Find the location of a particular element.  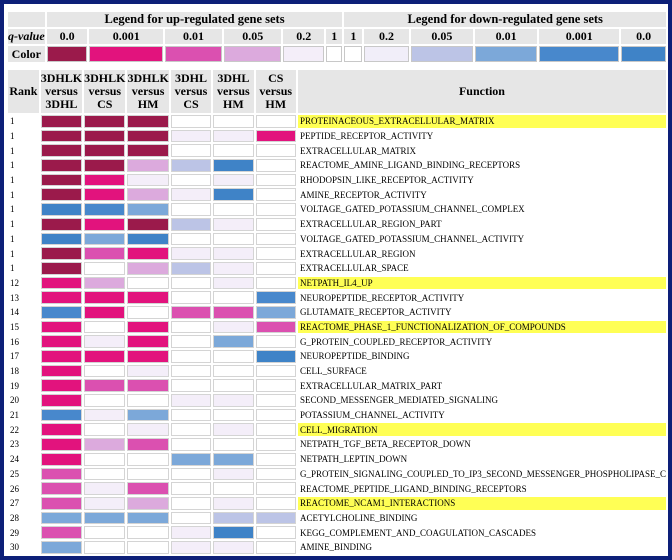

comparison-header-line3: HM is located at coordinates (148, 104).